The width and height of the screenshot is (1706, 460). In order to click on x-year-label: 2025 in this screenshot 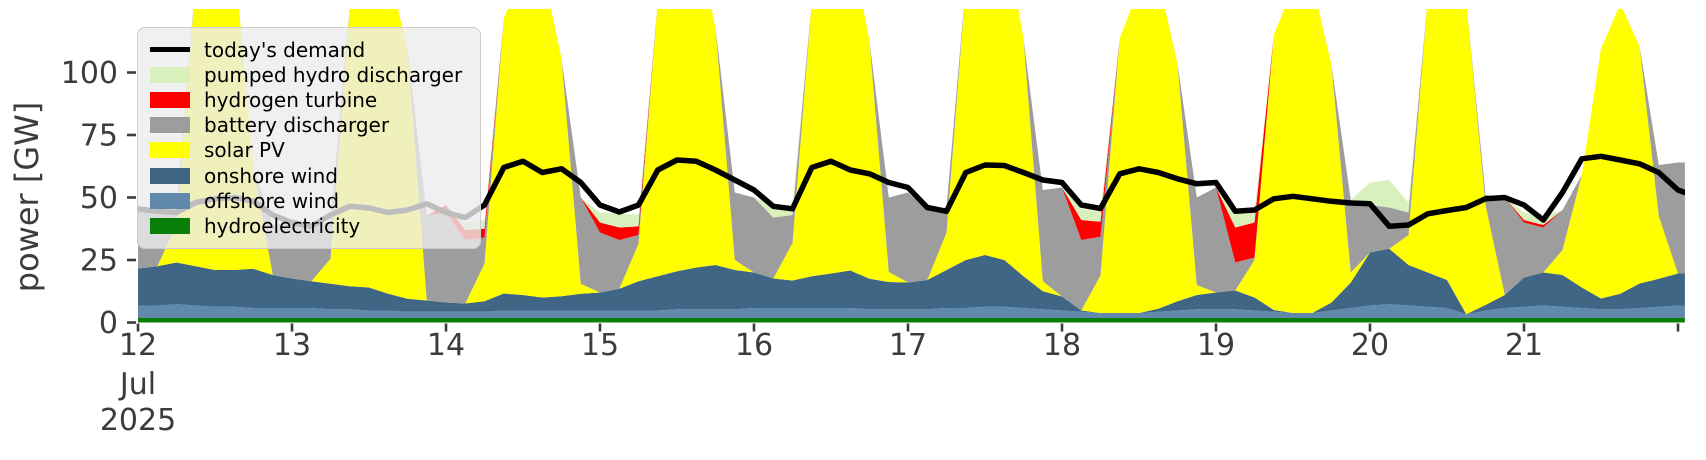, I will do `click(138, 420)`.